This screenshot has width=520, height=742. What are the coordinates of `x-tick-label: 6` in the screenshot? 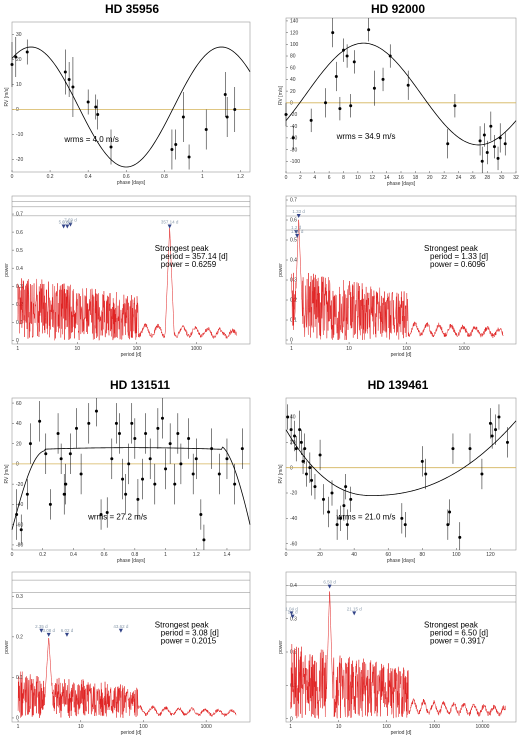 It's located at (329, 178).